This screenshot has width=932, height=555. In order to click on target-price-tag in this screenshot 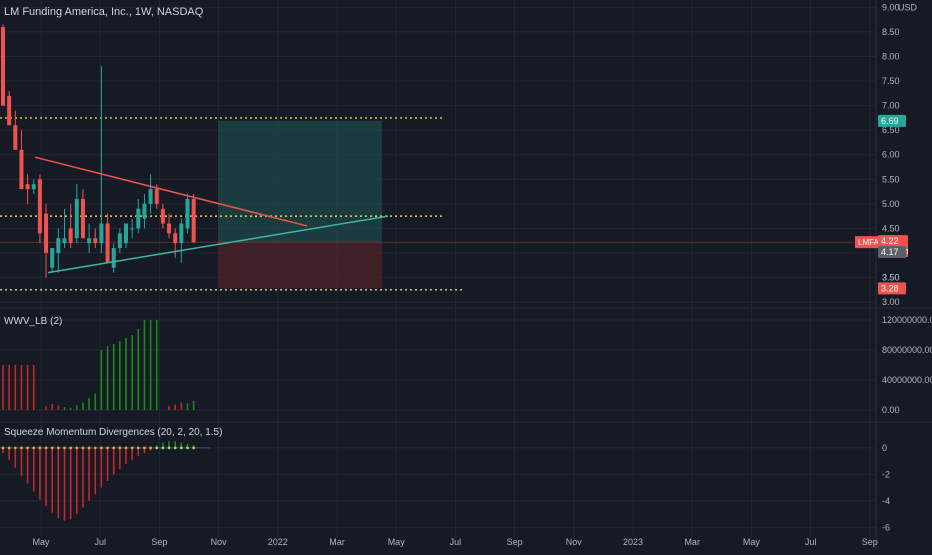, I will do `click(892, 120)`.